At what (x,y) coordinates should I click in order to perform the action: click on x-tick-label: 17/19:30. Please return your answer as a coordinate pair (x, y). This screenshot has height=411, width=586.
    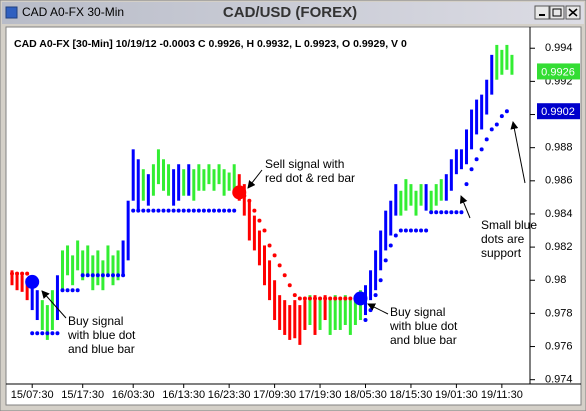
    Looking at the image, I should click on (320, 395).